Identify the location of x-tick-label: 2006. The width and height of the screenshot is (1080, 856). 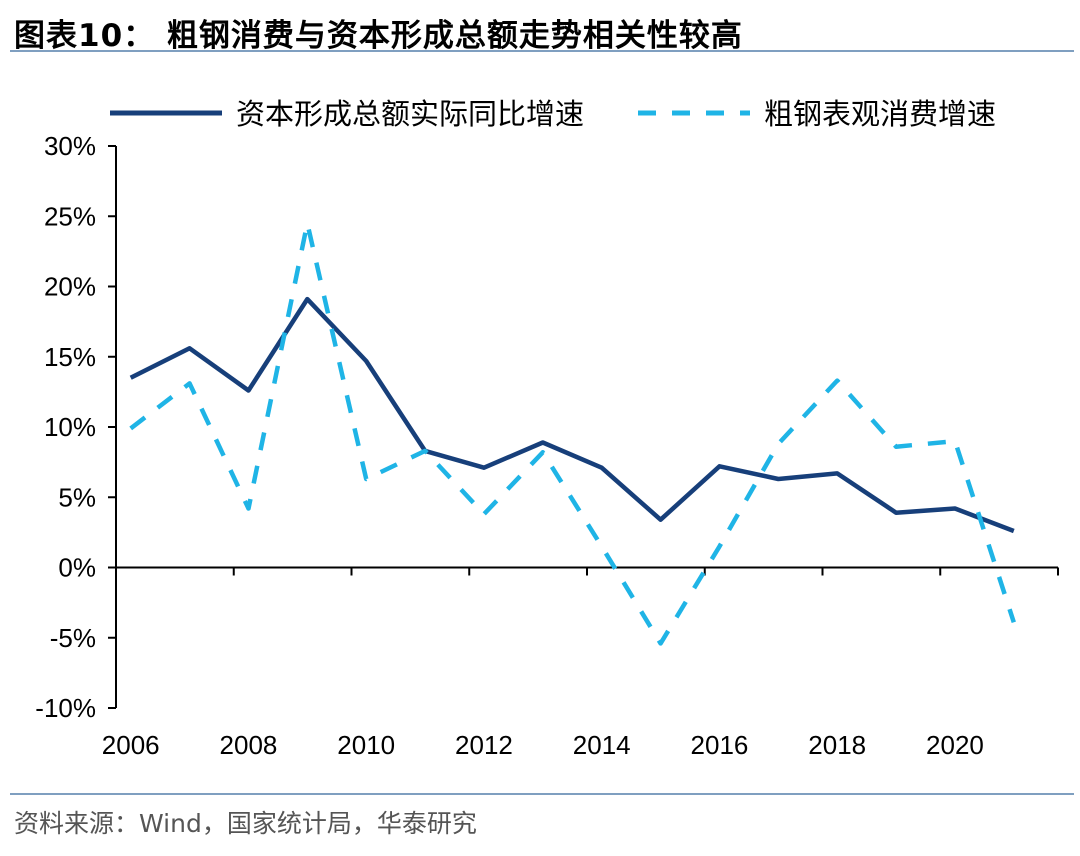
(131, 745).